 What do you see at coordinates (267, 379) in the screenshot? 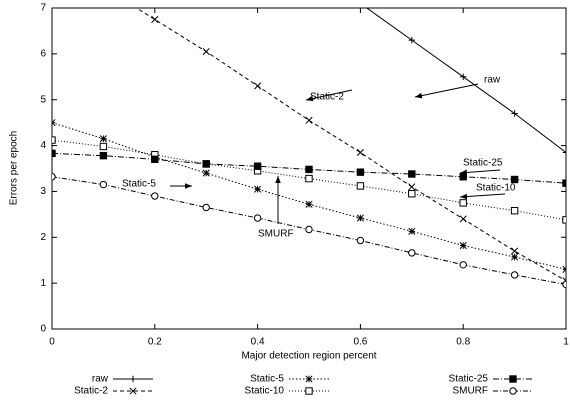
I see `legend-label: Static-5` at bounding box center [267, 379].